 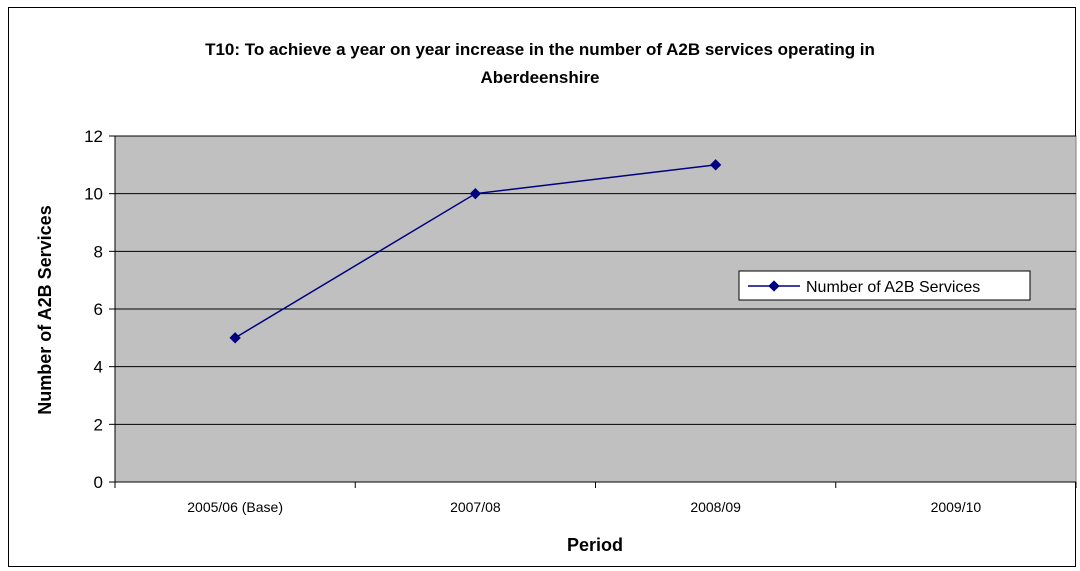 What do you see at coordinates (539, 77) in the screenshot?
I see `chart-title-line-2: Aberdeenshire` at bounding box center [539, 77].